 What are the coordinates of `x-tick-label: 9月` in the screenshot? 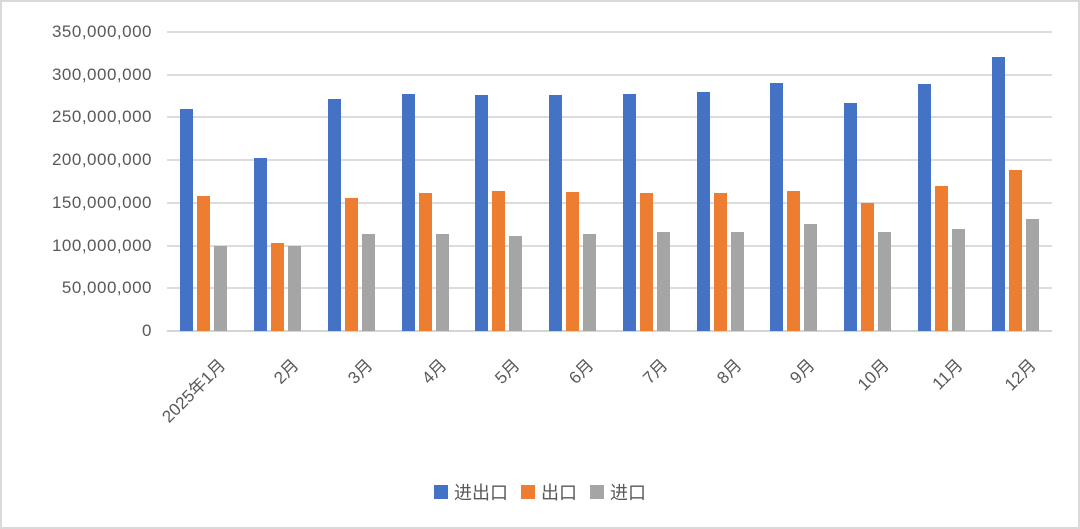 It's located at (802, 371).